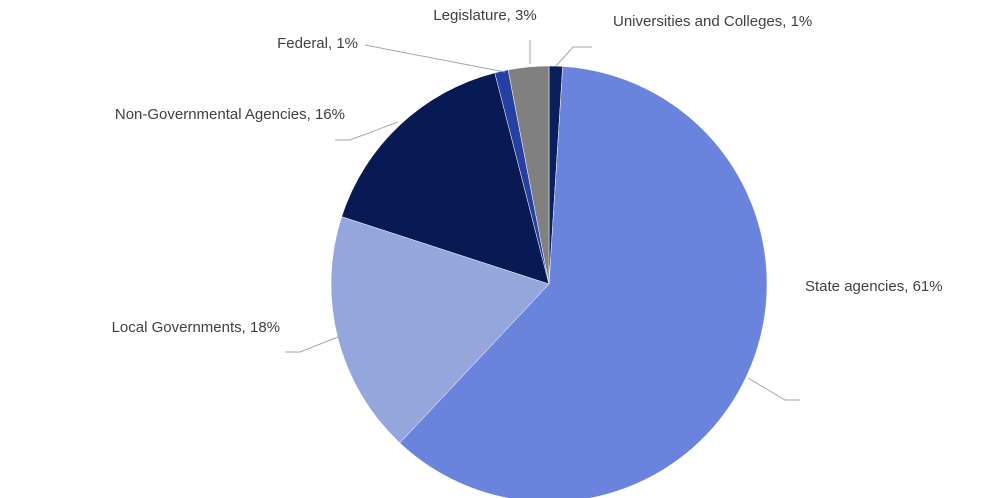  Describe the element at coordinates (230, 114) in the screenshot. I see `data-label: Non-Governmental Agencies, 16%` at that location.